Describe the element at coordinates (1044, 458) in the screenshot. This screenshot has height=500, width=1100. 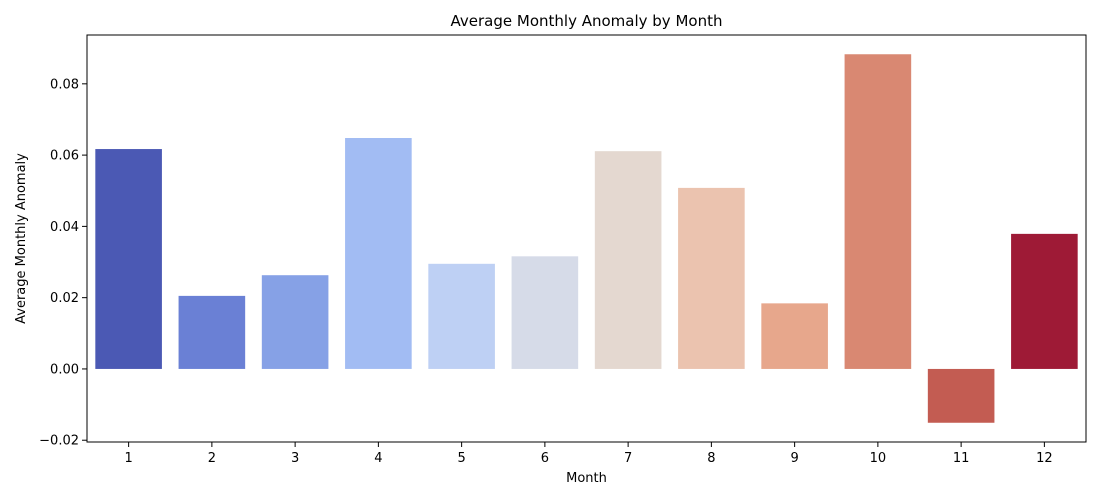
I see `x-tick-label: 12` at that location.